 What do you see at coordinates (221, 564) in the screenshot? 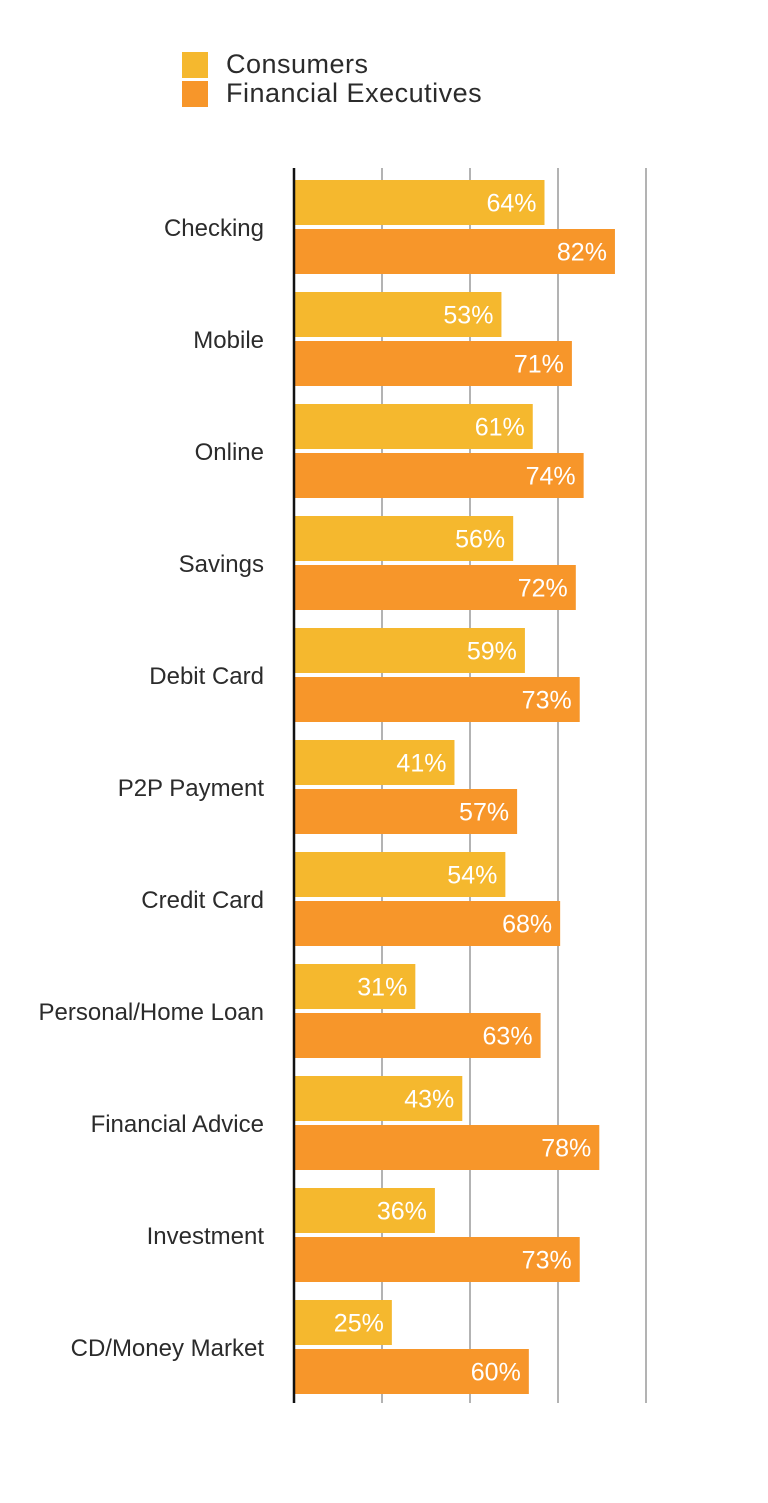
I see `category-label-3: Savings` at bounding box center [221, 564].